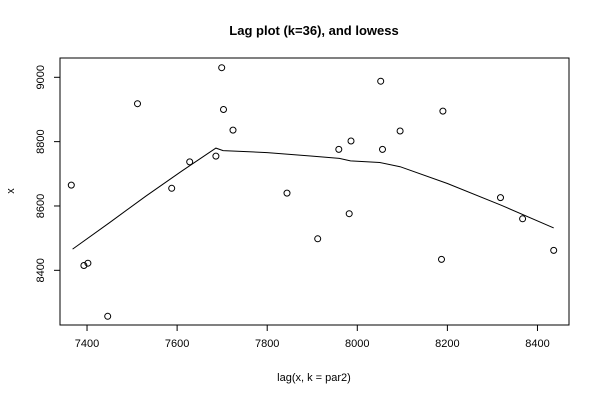 The width and height of the screenshot is (599, 400). Describe the element at coordinates (41, 77) in the screenshot. I see `y-tick-label: 9000` at that location.